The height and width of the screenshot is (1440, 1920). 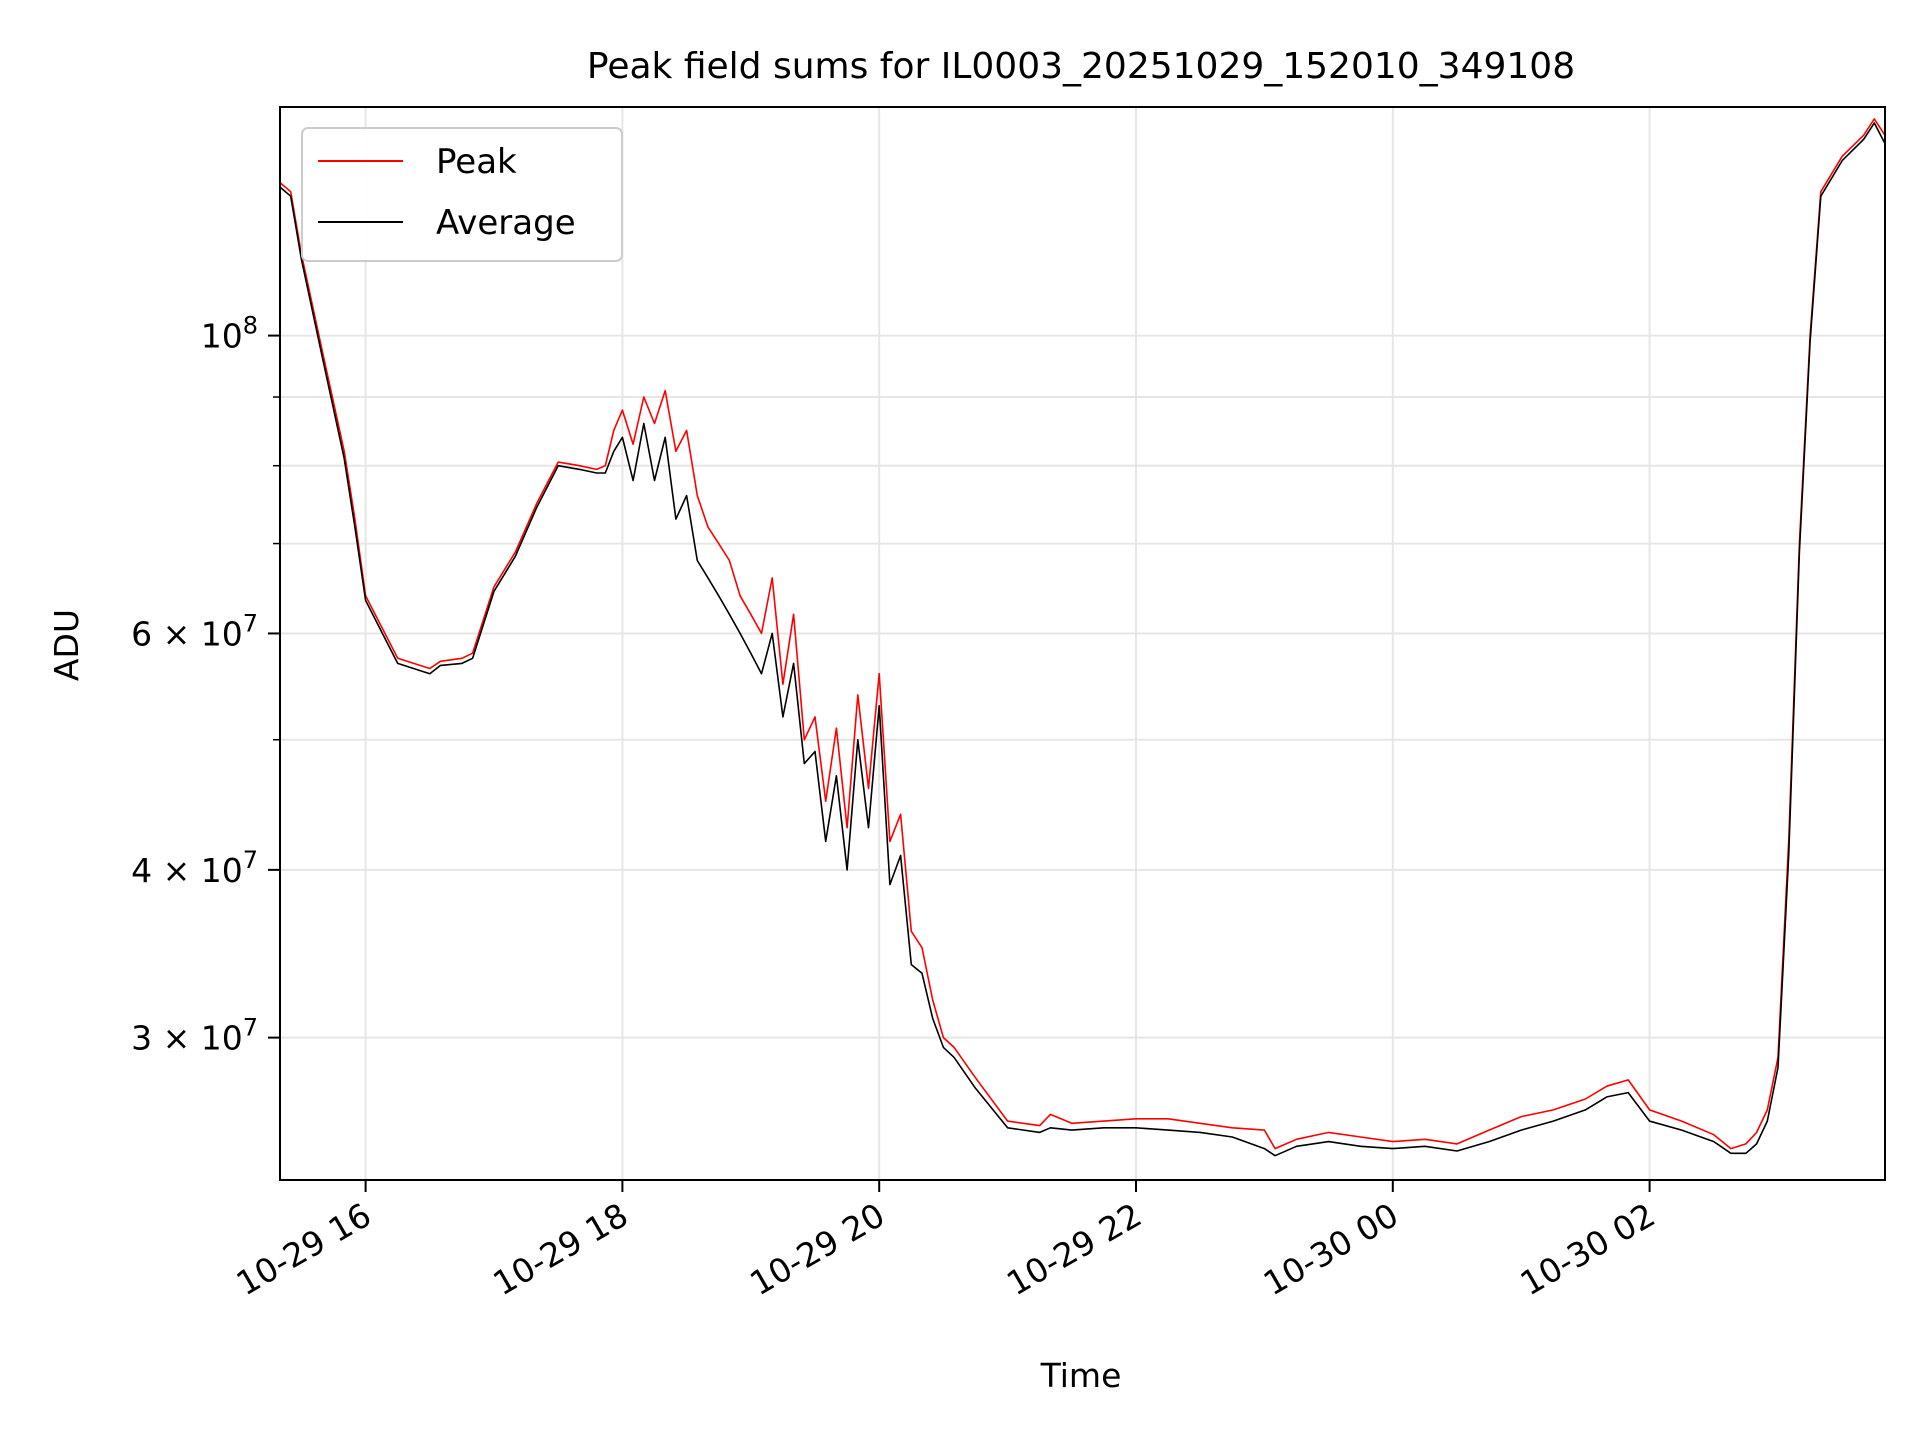 What do you see at coordinates (229, 334) in the screenshot?
I see `y-tick-label: 108` at bounding box center [229, 334].